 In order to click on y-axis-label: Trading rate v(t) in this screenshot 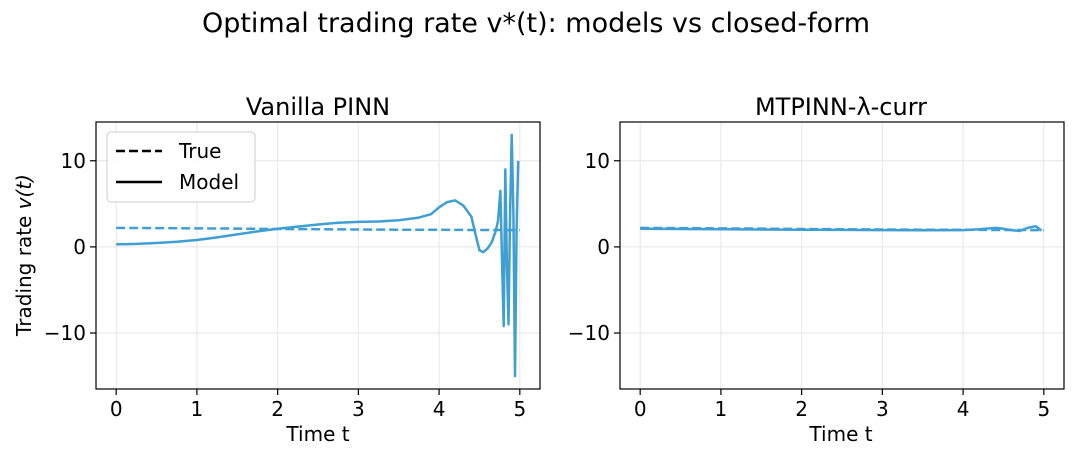, I will do `click(24, 255)`.